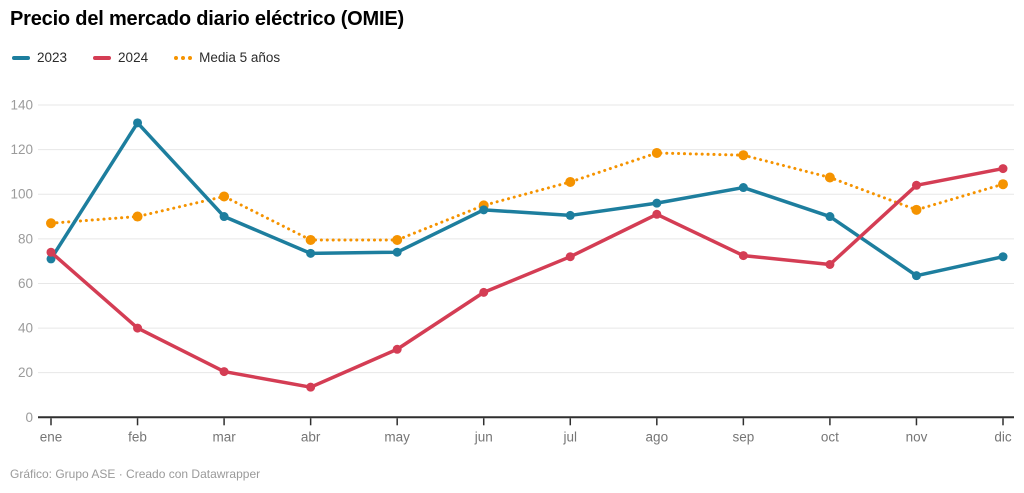 This screenshot has height=493, width=1024. What do you see at coordinates (240, 57) in the screenshot?
I see `legend-label-media-5-anos: Media 5 años` at bounding box center [240, 57].